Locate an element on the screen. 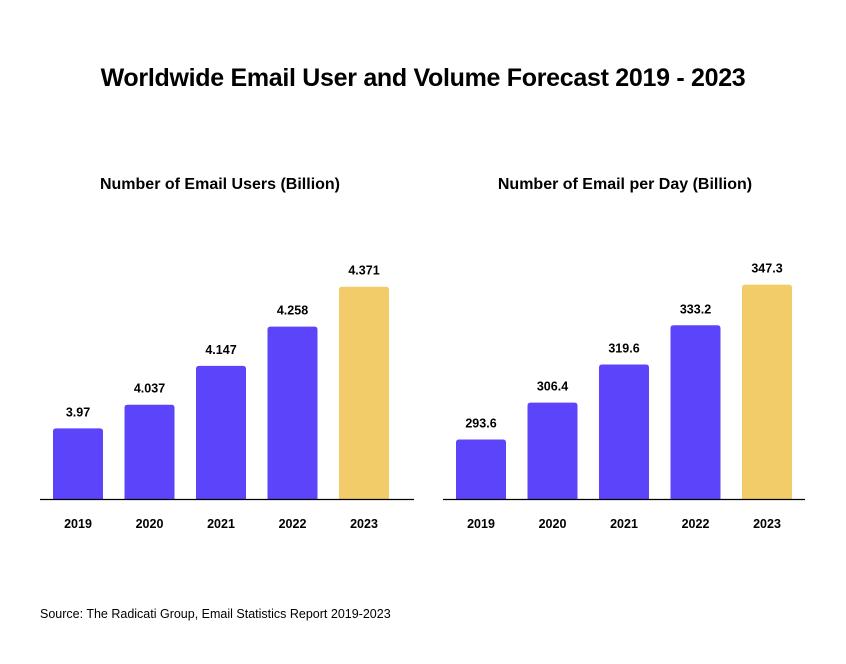  users-bar-2020 is located at coordinates (149, 451).